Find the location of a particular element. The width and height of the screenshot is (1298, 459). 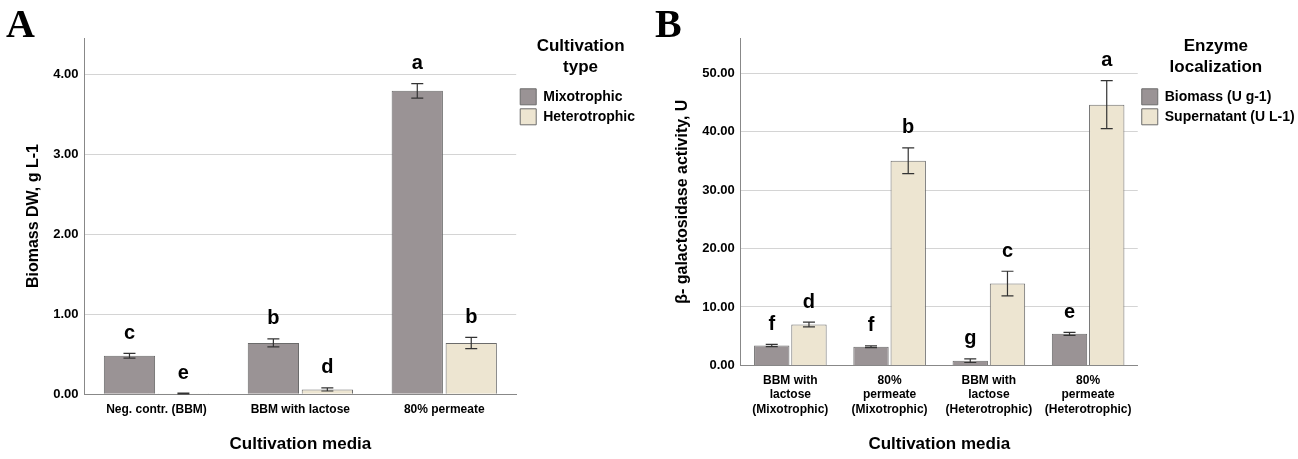

y-axis-title: Biomass DW, g L-1 is located at coordinates (33, 216).